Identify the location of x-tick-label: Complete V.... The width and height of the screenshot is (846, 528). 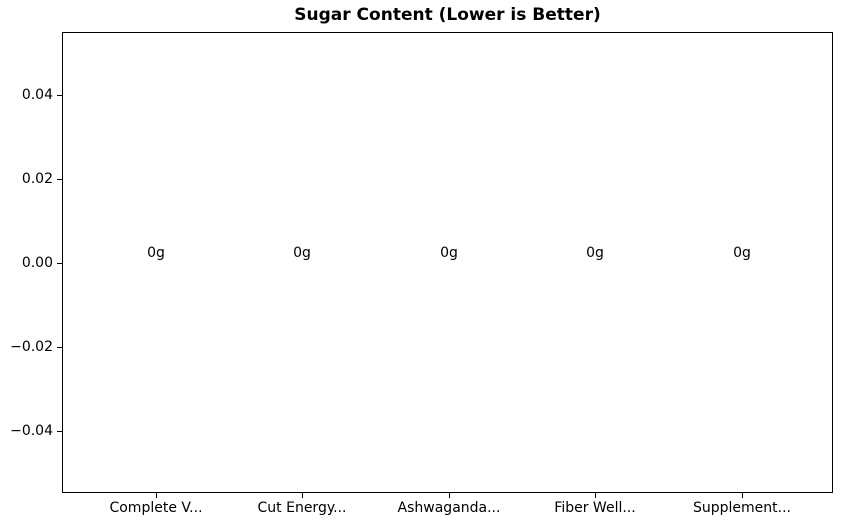
(156, 508).